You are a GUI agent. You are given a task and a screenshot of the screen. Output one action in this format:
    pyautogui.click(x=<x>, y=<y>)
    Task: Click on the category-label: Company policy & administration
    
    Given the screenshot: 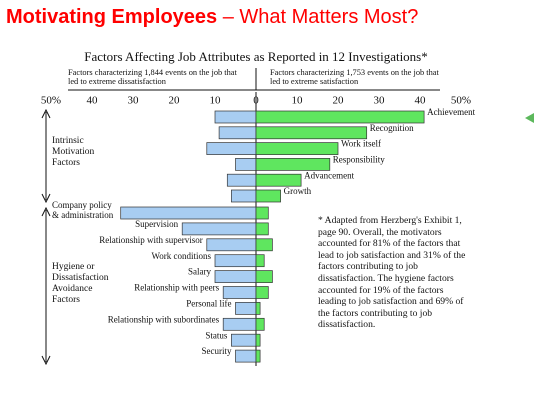 What is the action you would take?
    pyautogui.click(x=83, y=210)
    